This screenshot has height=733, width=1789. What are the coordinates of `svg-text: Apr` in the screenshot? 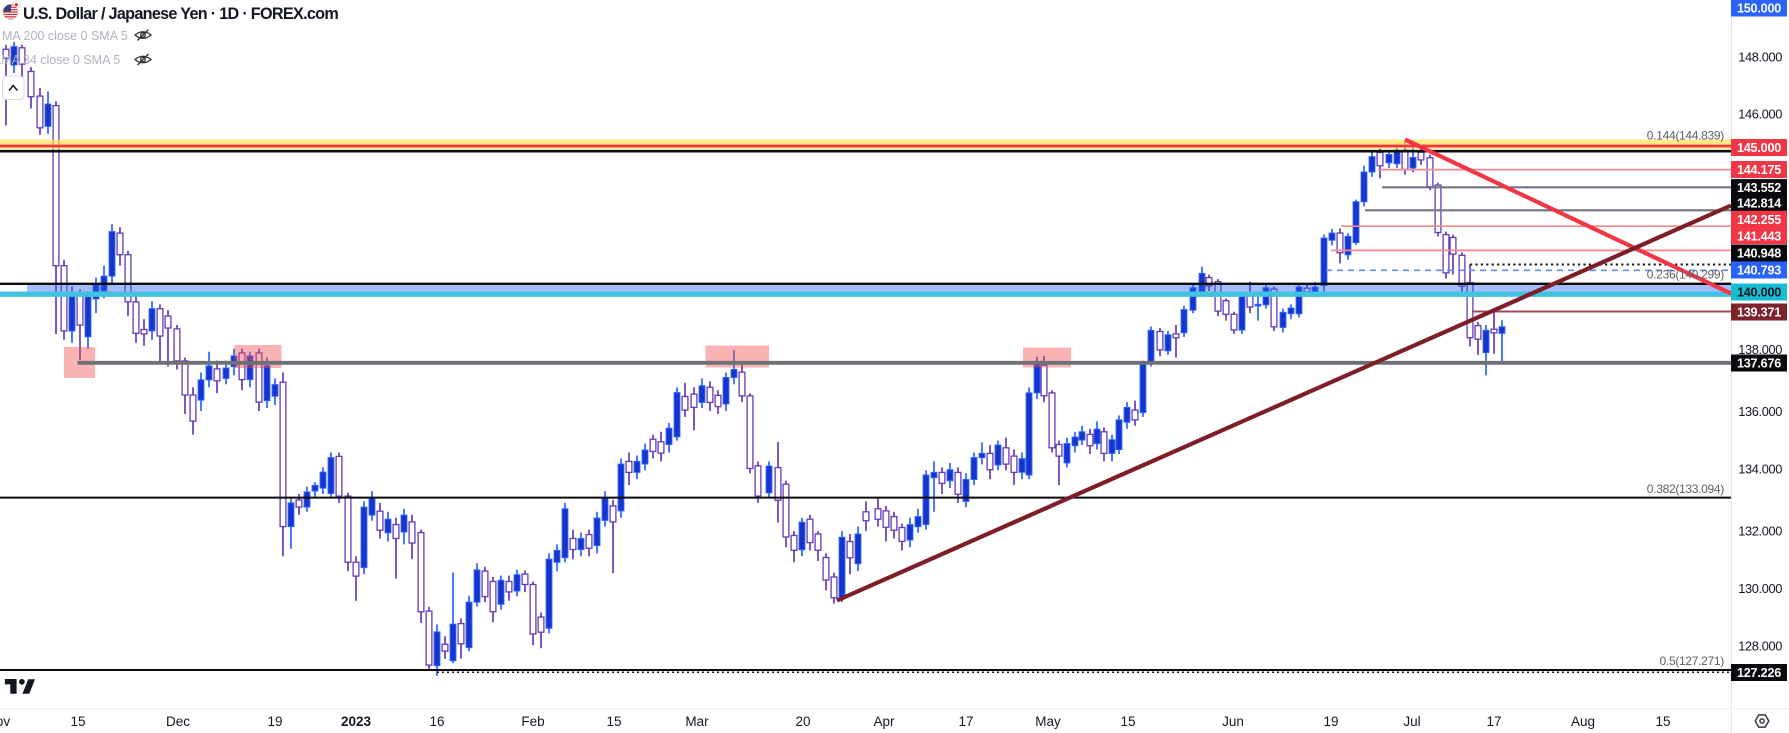 It's located at (884, 721).